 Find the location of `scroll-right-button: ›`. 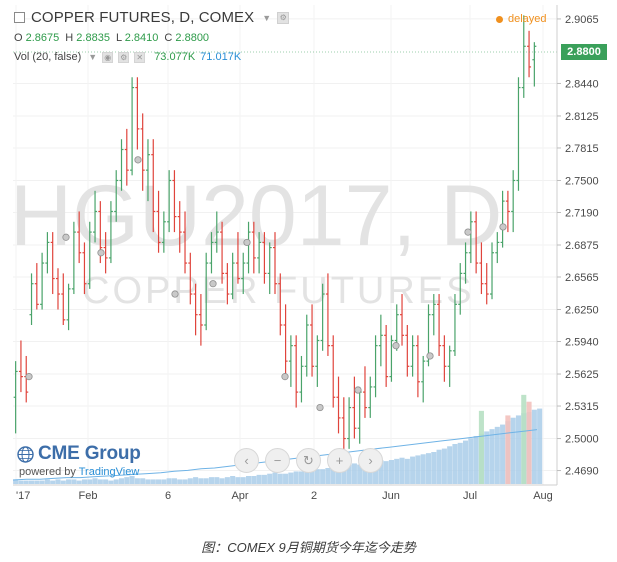

scroll-right-button: › is located at coordinates (370, 460).